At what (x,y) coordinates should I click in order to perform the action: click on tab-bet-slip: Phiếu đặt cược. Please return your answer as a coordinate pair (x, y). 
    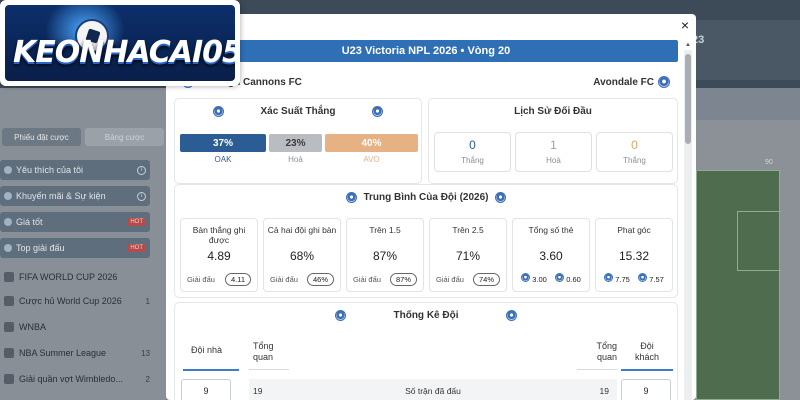
    Looking at the image, I should click on (41, 137).